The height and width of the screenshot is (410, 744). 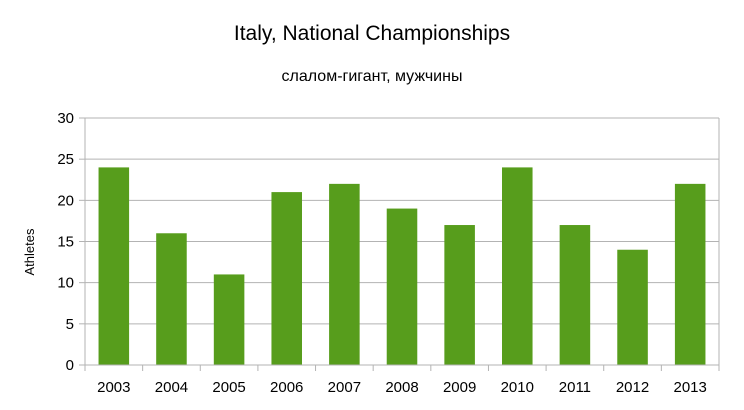 I want to click on x-tick-label: 2004, so click(x=171, y=387).